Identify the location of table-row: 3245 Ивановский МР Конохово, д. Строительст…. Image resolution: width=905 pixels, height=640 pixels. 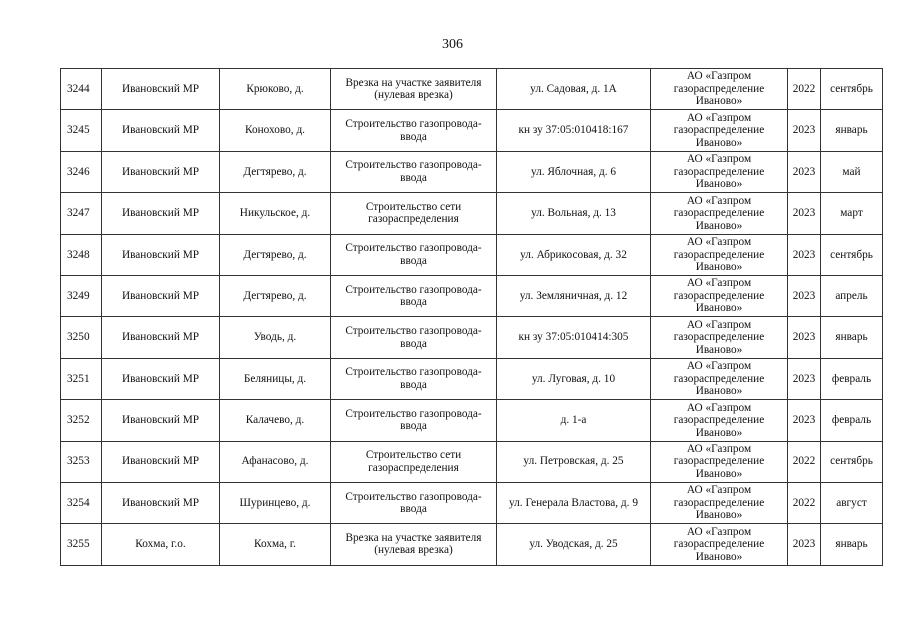
(471, 130).